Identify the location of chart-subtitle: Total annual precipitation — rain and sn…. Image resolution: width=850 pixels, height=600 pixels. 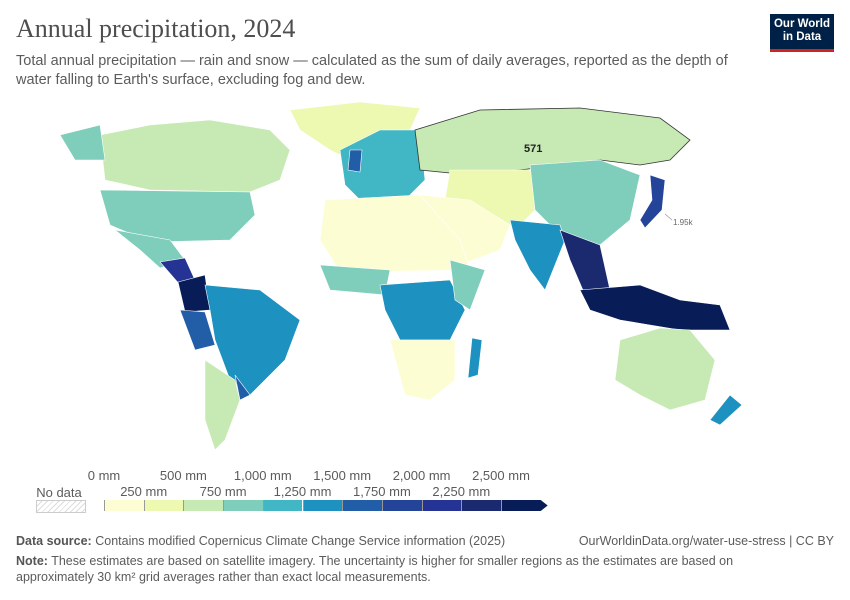
(372, 70).